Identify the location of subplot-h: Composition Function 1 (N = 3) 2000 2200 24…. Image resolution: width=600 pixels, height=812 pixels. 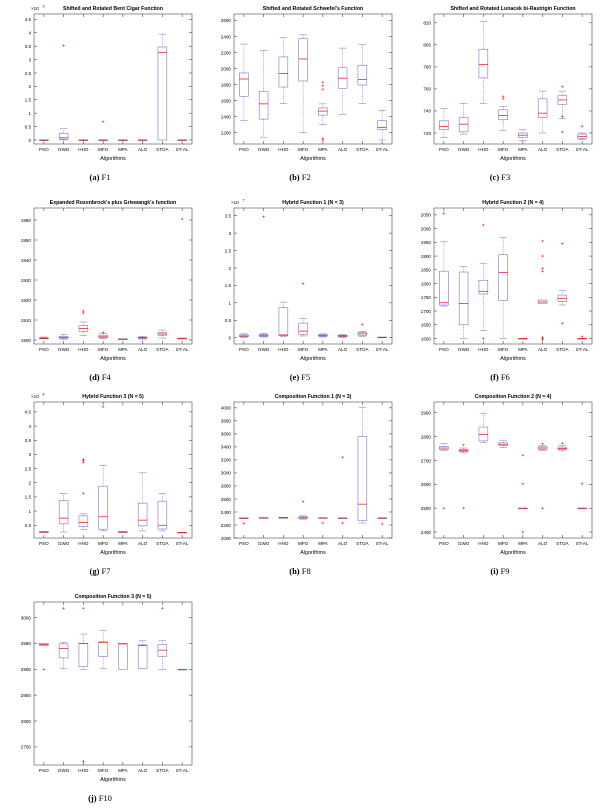
(300, 482).